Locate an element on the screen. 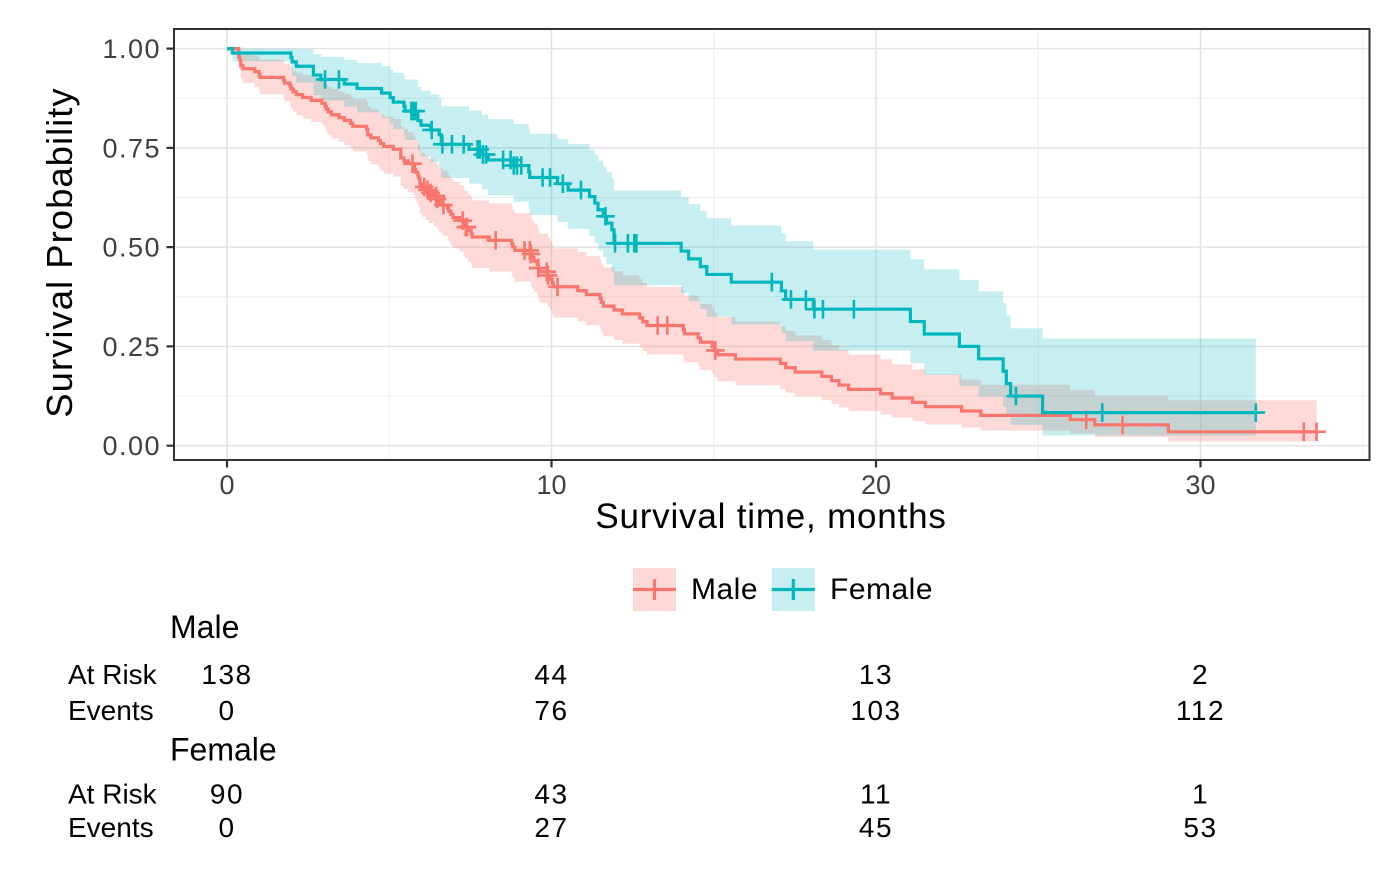 Image resolution: width=1400 pixels, height=871 pixels. svg-text: 103 is located at coordinates (875, 710).